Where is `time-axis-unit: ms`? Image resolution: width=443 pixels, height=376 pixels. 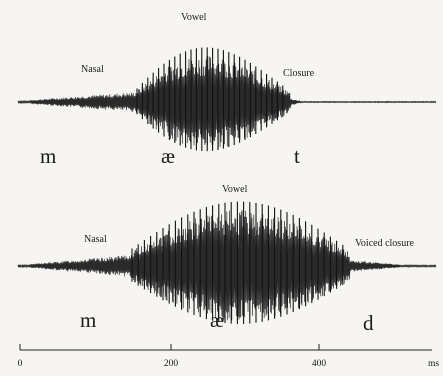
time-axis-unit: ms is located at coordinates (433, 364).